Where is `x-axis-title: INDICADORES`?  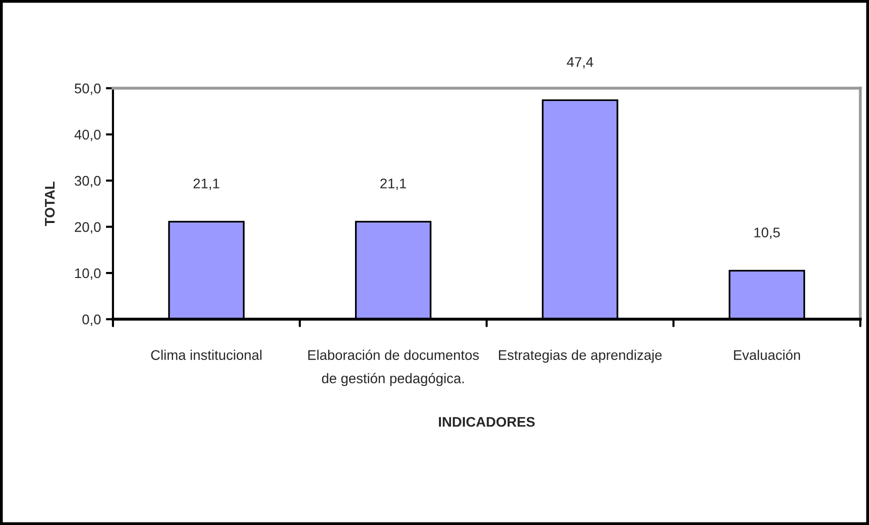
x-axis-title: INDICADORES is located at coordinates (486, 421).